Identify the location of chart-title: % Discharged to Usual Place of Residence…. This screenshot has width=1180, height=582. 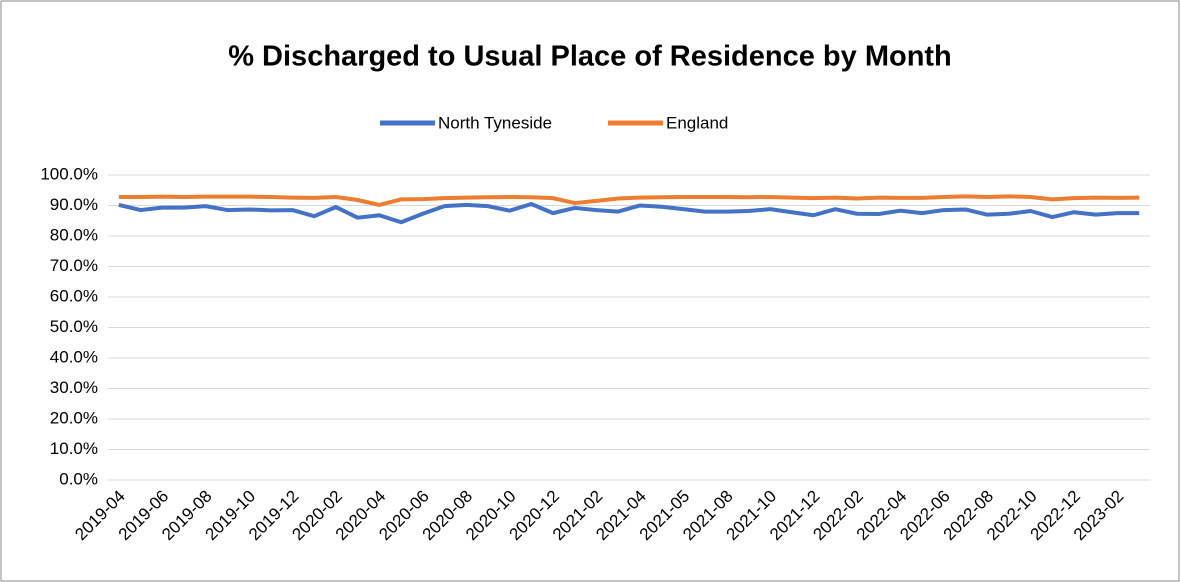
(590, 57).